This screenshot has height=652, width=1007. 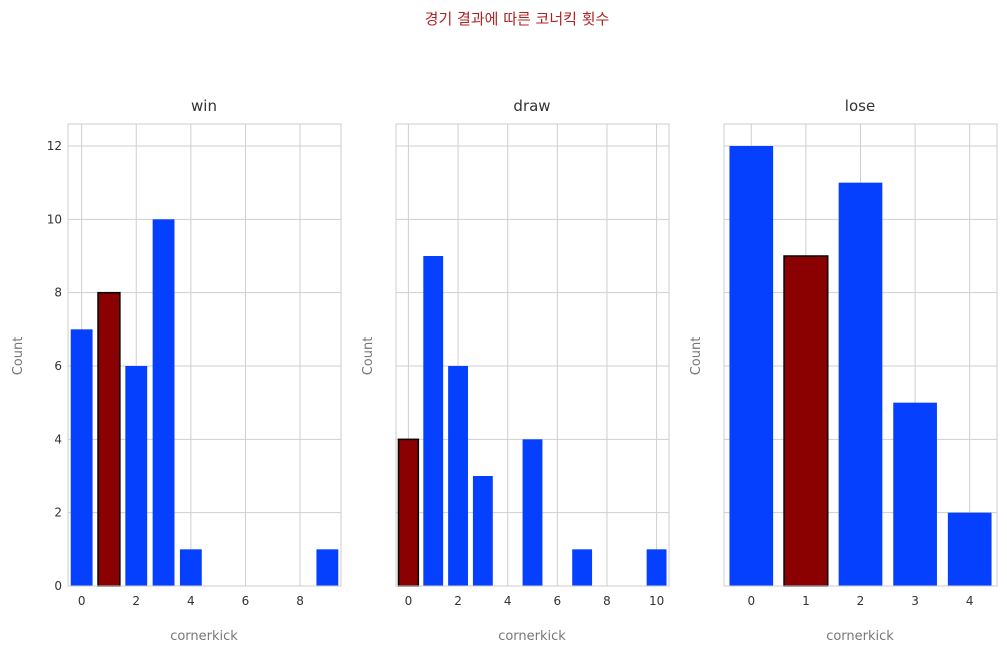 I want to click on y-tick-label: 12, so click(x=54, y=146).